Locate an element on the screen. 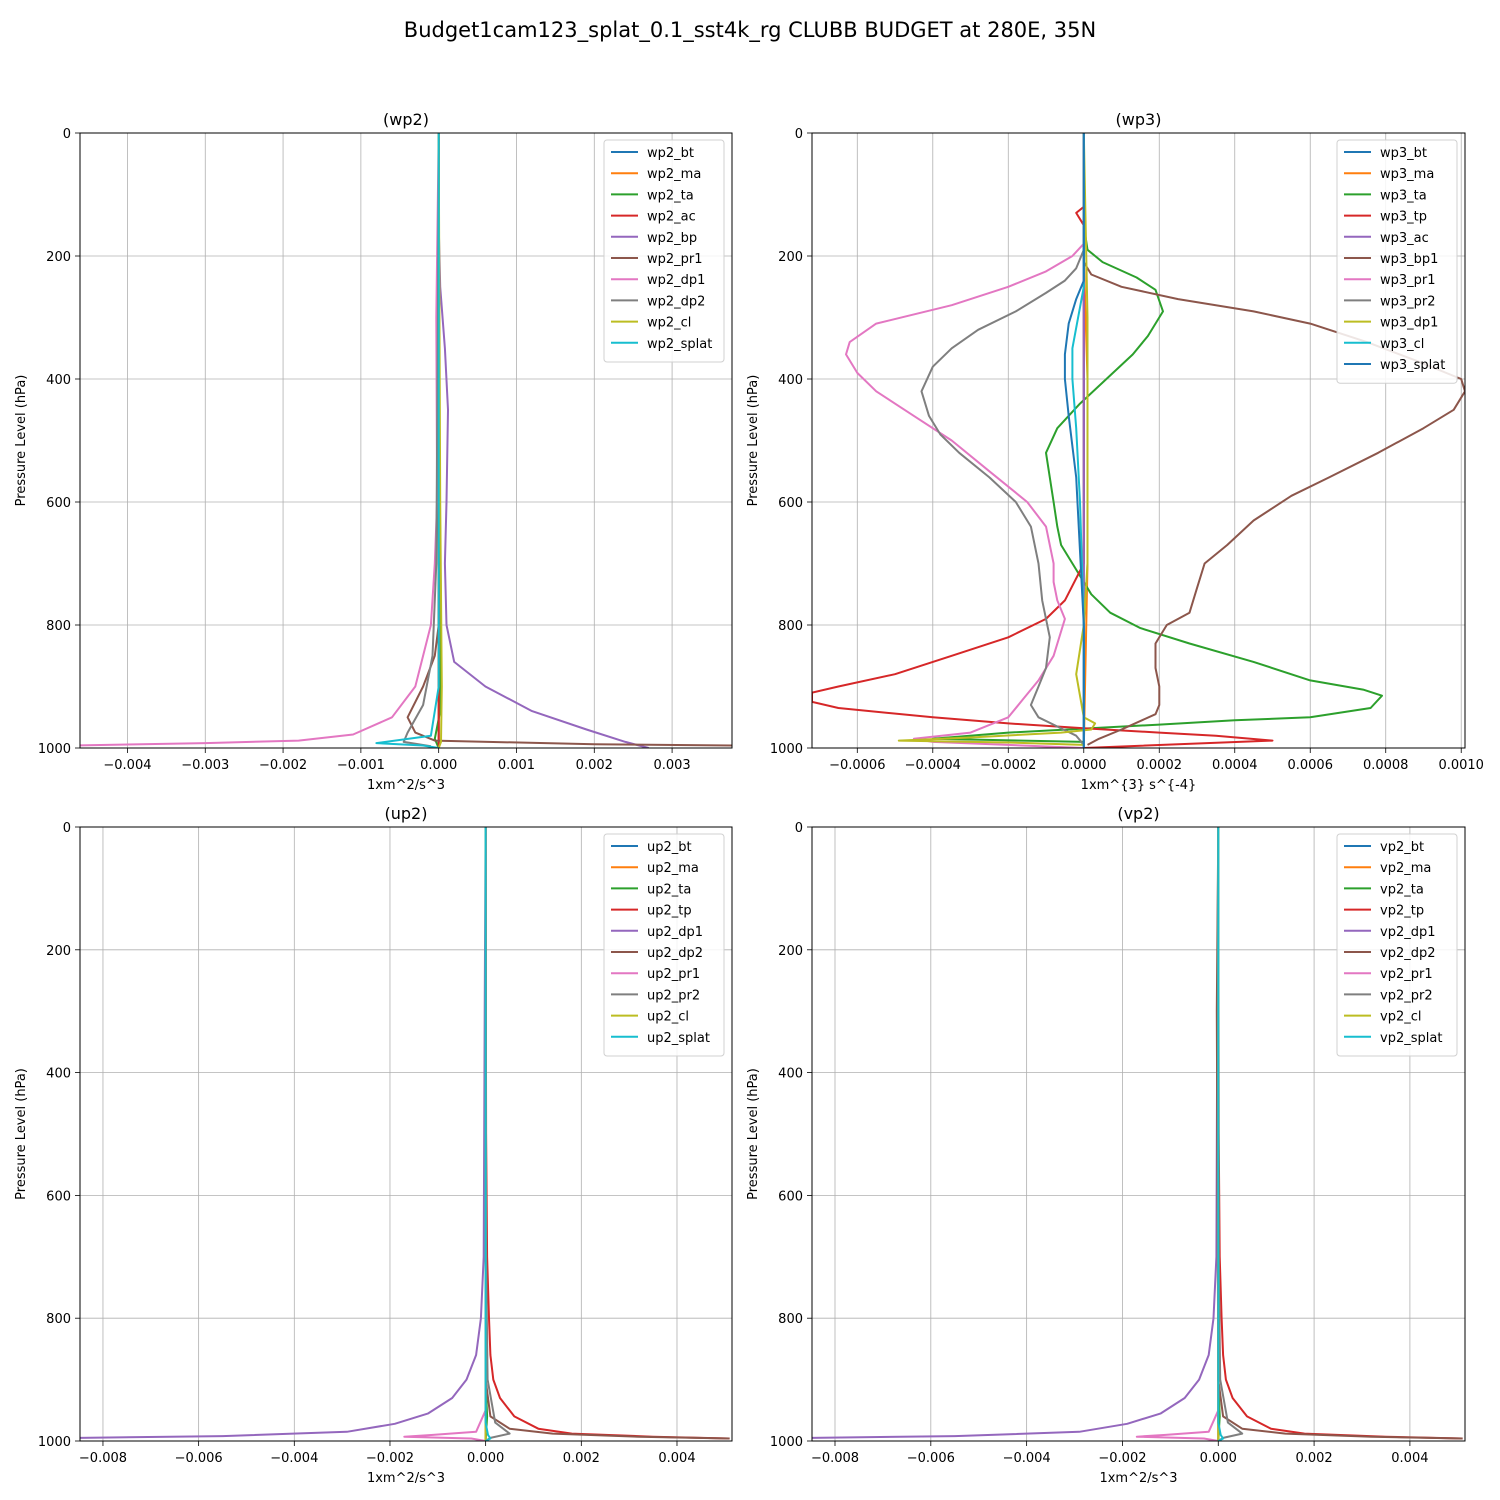  series-line-wp2_splat is located at coordinates (407, 440).